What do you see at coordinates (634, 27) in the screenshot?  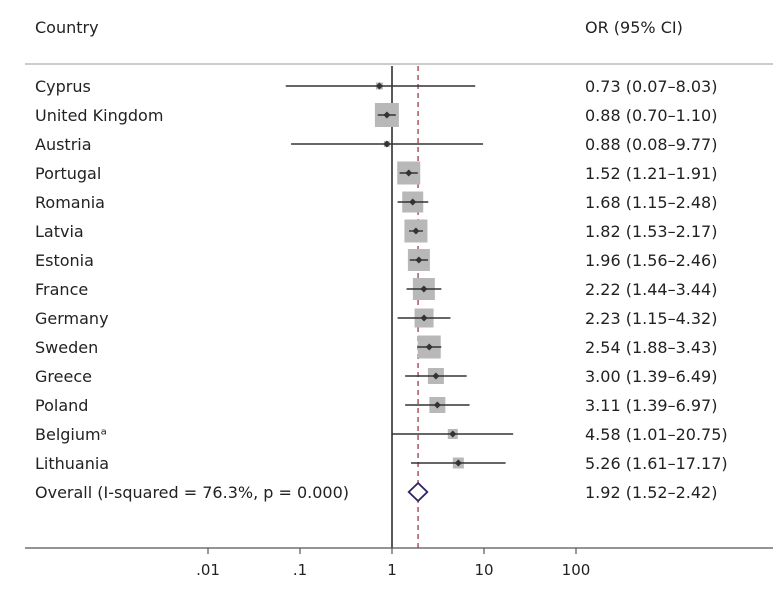 I see `or-column-header: OR (95% CI)` at bounding box center [634, 27].